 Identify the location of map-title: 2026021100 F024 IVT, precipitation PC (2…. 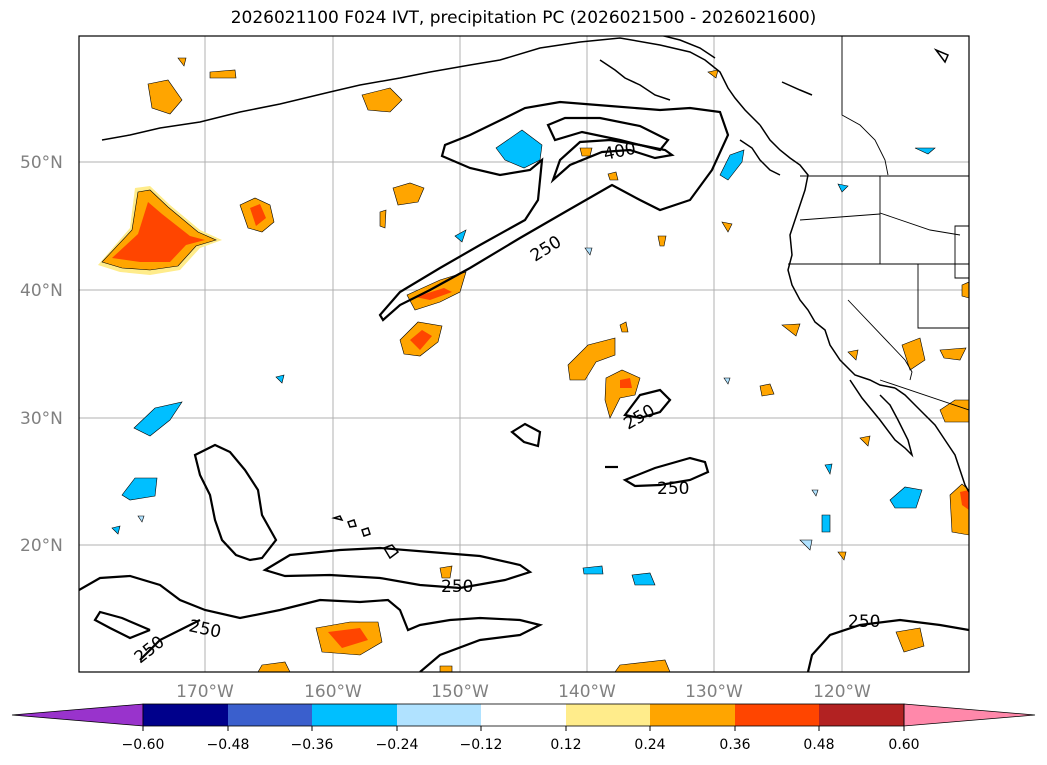
(523, 18).